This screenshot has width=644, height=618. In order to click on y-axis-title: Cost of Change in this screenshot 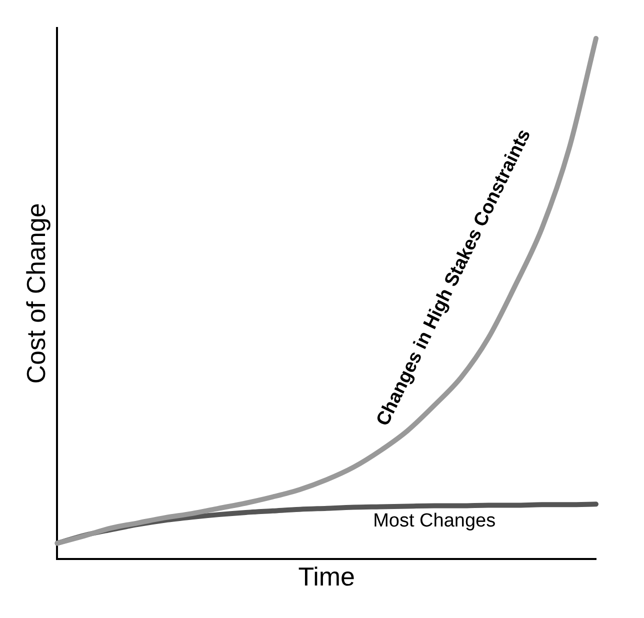, I will do `click(35, 293)`.